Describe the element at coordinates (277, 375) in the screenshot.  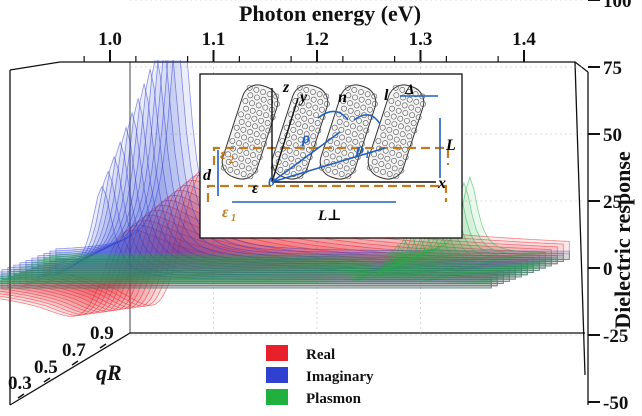
I see `legend-swatch-imaginary` at that location.